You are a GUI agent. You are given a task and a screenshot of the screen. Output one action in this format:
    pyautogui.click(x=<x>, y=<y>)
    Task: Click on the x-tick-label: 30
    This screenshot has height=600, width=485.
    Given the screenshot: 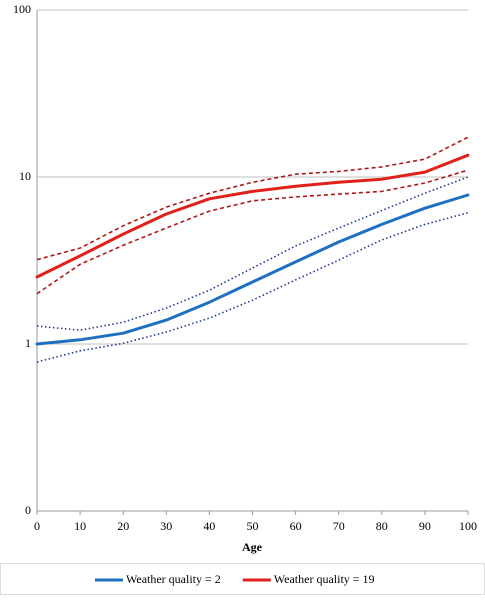 What is the action you would take?
    pyautogui.click(x=166, y=526)
    